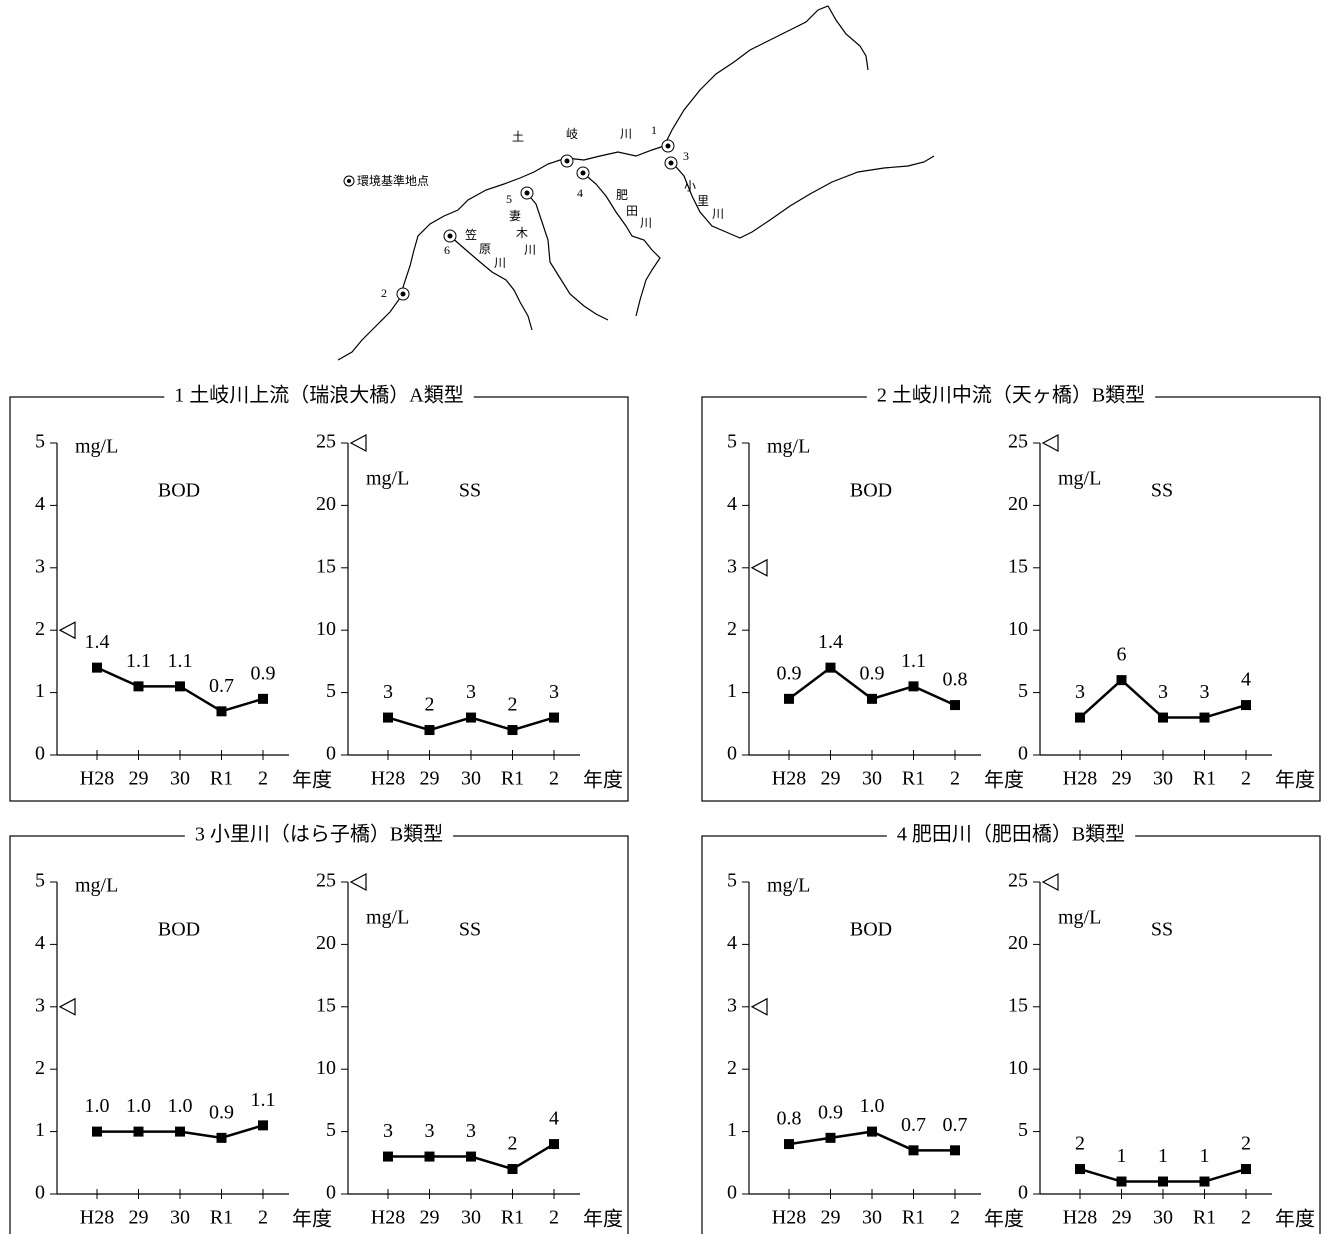 This screenshot has width=1332, height=1234. Describe the element at coordinates (447, 250) in the screenshot. I see `map-label: 6` at that location.